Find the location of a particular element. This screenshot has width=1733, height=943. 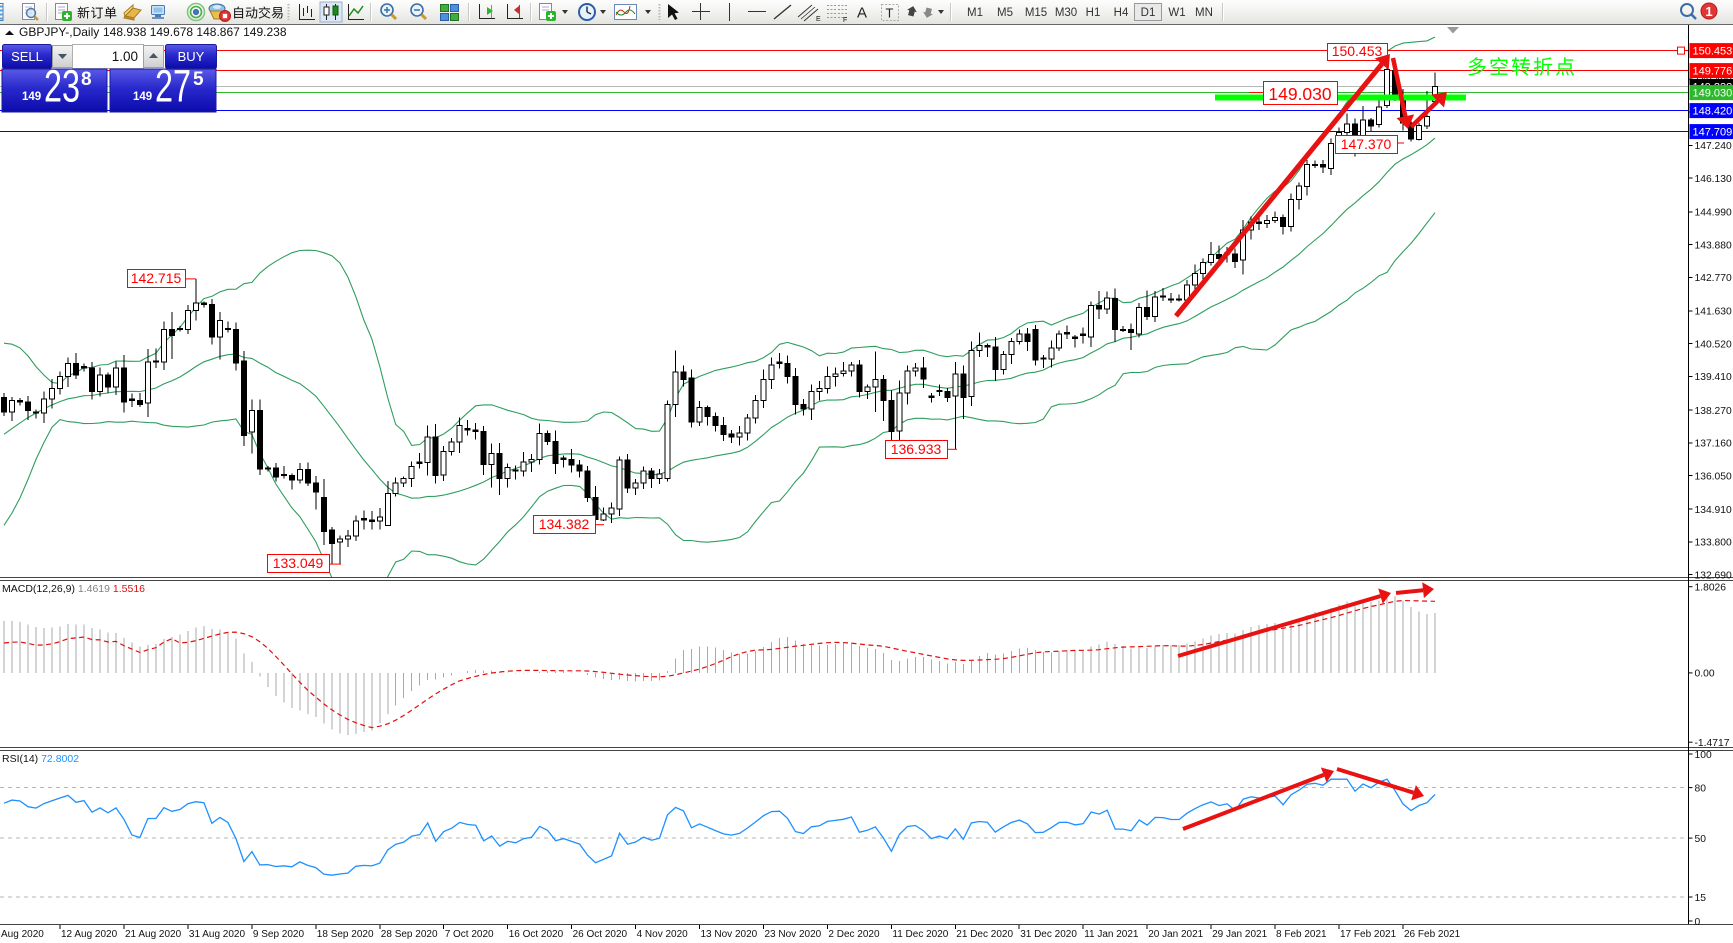

svg-text: 29 Jan 2021 is located at coordinates (1239, 934).